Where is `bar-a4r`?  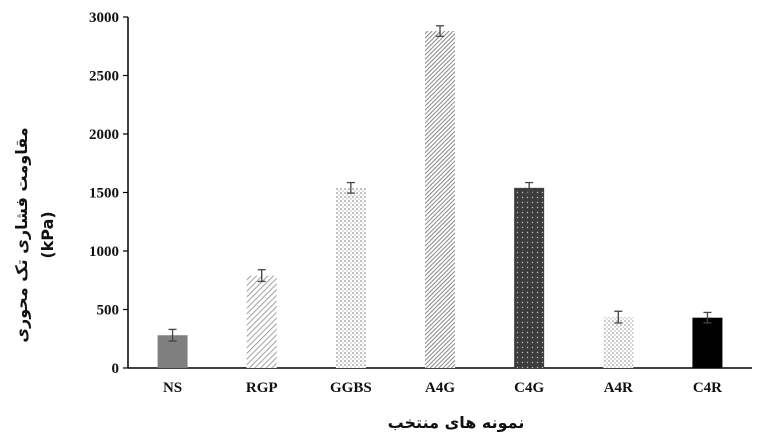
bar-a4r is located at coordinates (618, 342).